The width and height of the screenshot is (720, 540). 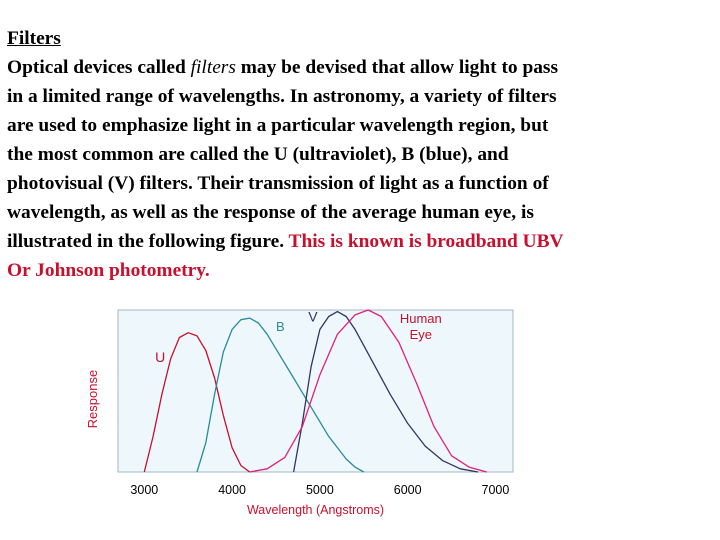 I want to click on y-axis-label: Response, so click(x=92, y=399).